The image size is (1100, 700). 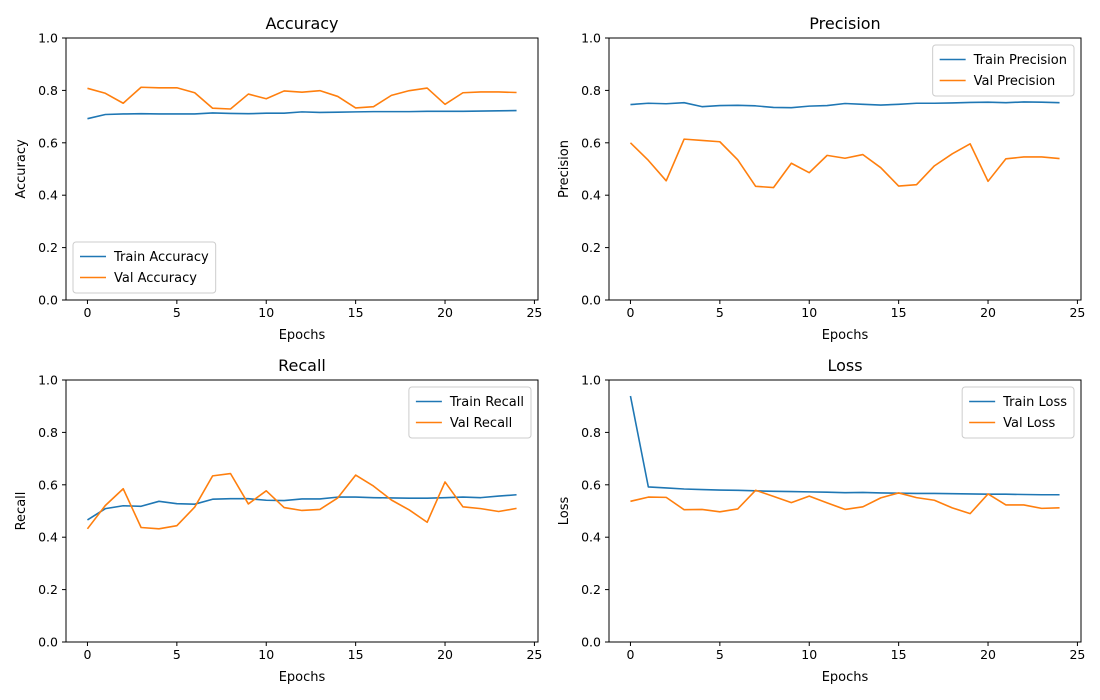 What do you see at coordinates (564, 169) in the screenshot?
I see `y-axis-label: Precision` at bounding box center [564, 169].